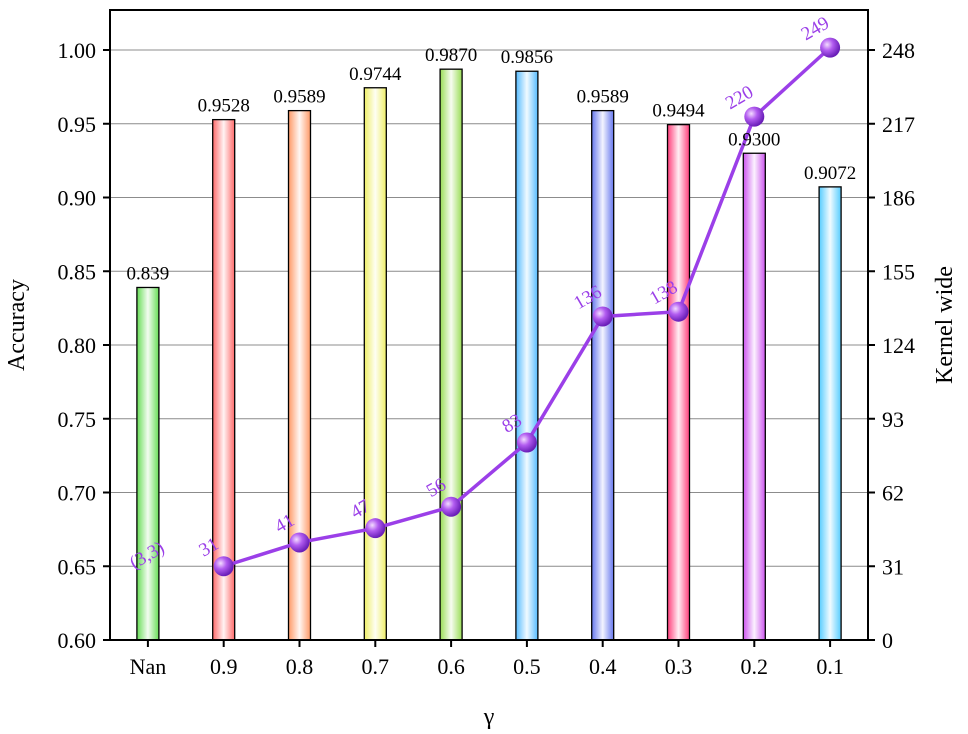  Describe the element at coordinates (898, 124) in the screenshot. I see `right-tick-label: 217` at that location.